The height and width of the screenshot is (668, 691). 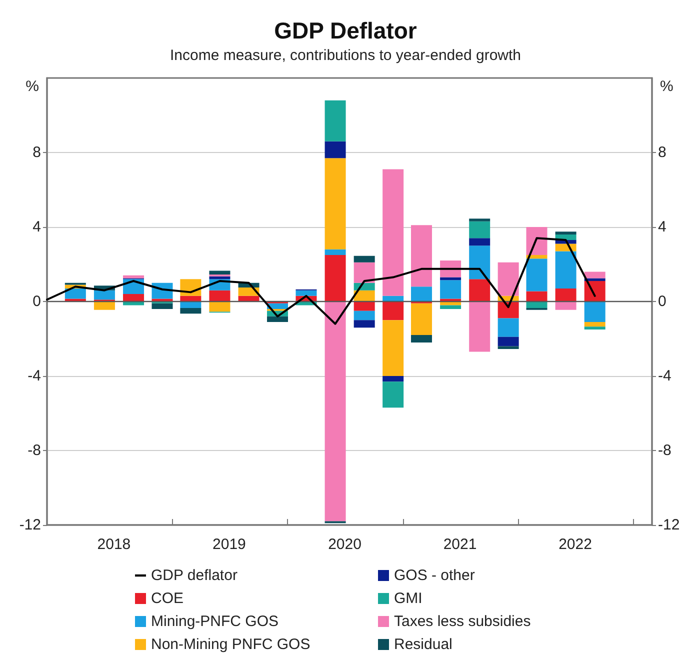 I want to click on legend-label: Non-Mining PNFC GOS, so click(x=230, y=644).